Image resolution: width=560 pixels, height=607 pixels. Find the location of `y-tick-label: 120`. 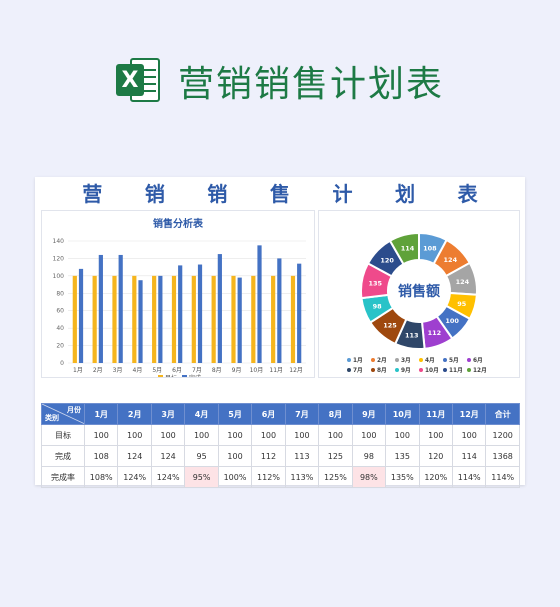

y-tick-label: 120 is located at coordinates (59, 258).